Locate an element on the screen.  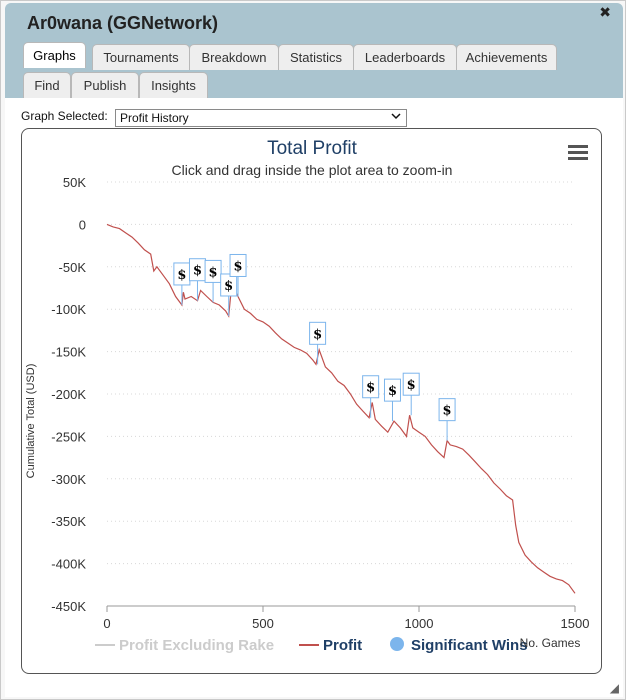
tab-achievements: Achievements is located at coordinates (506, 57).